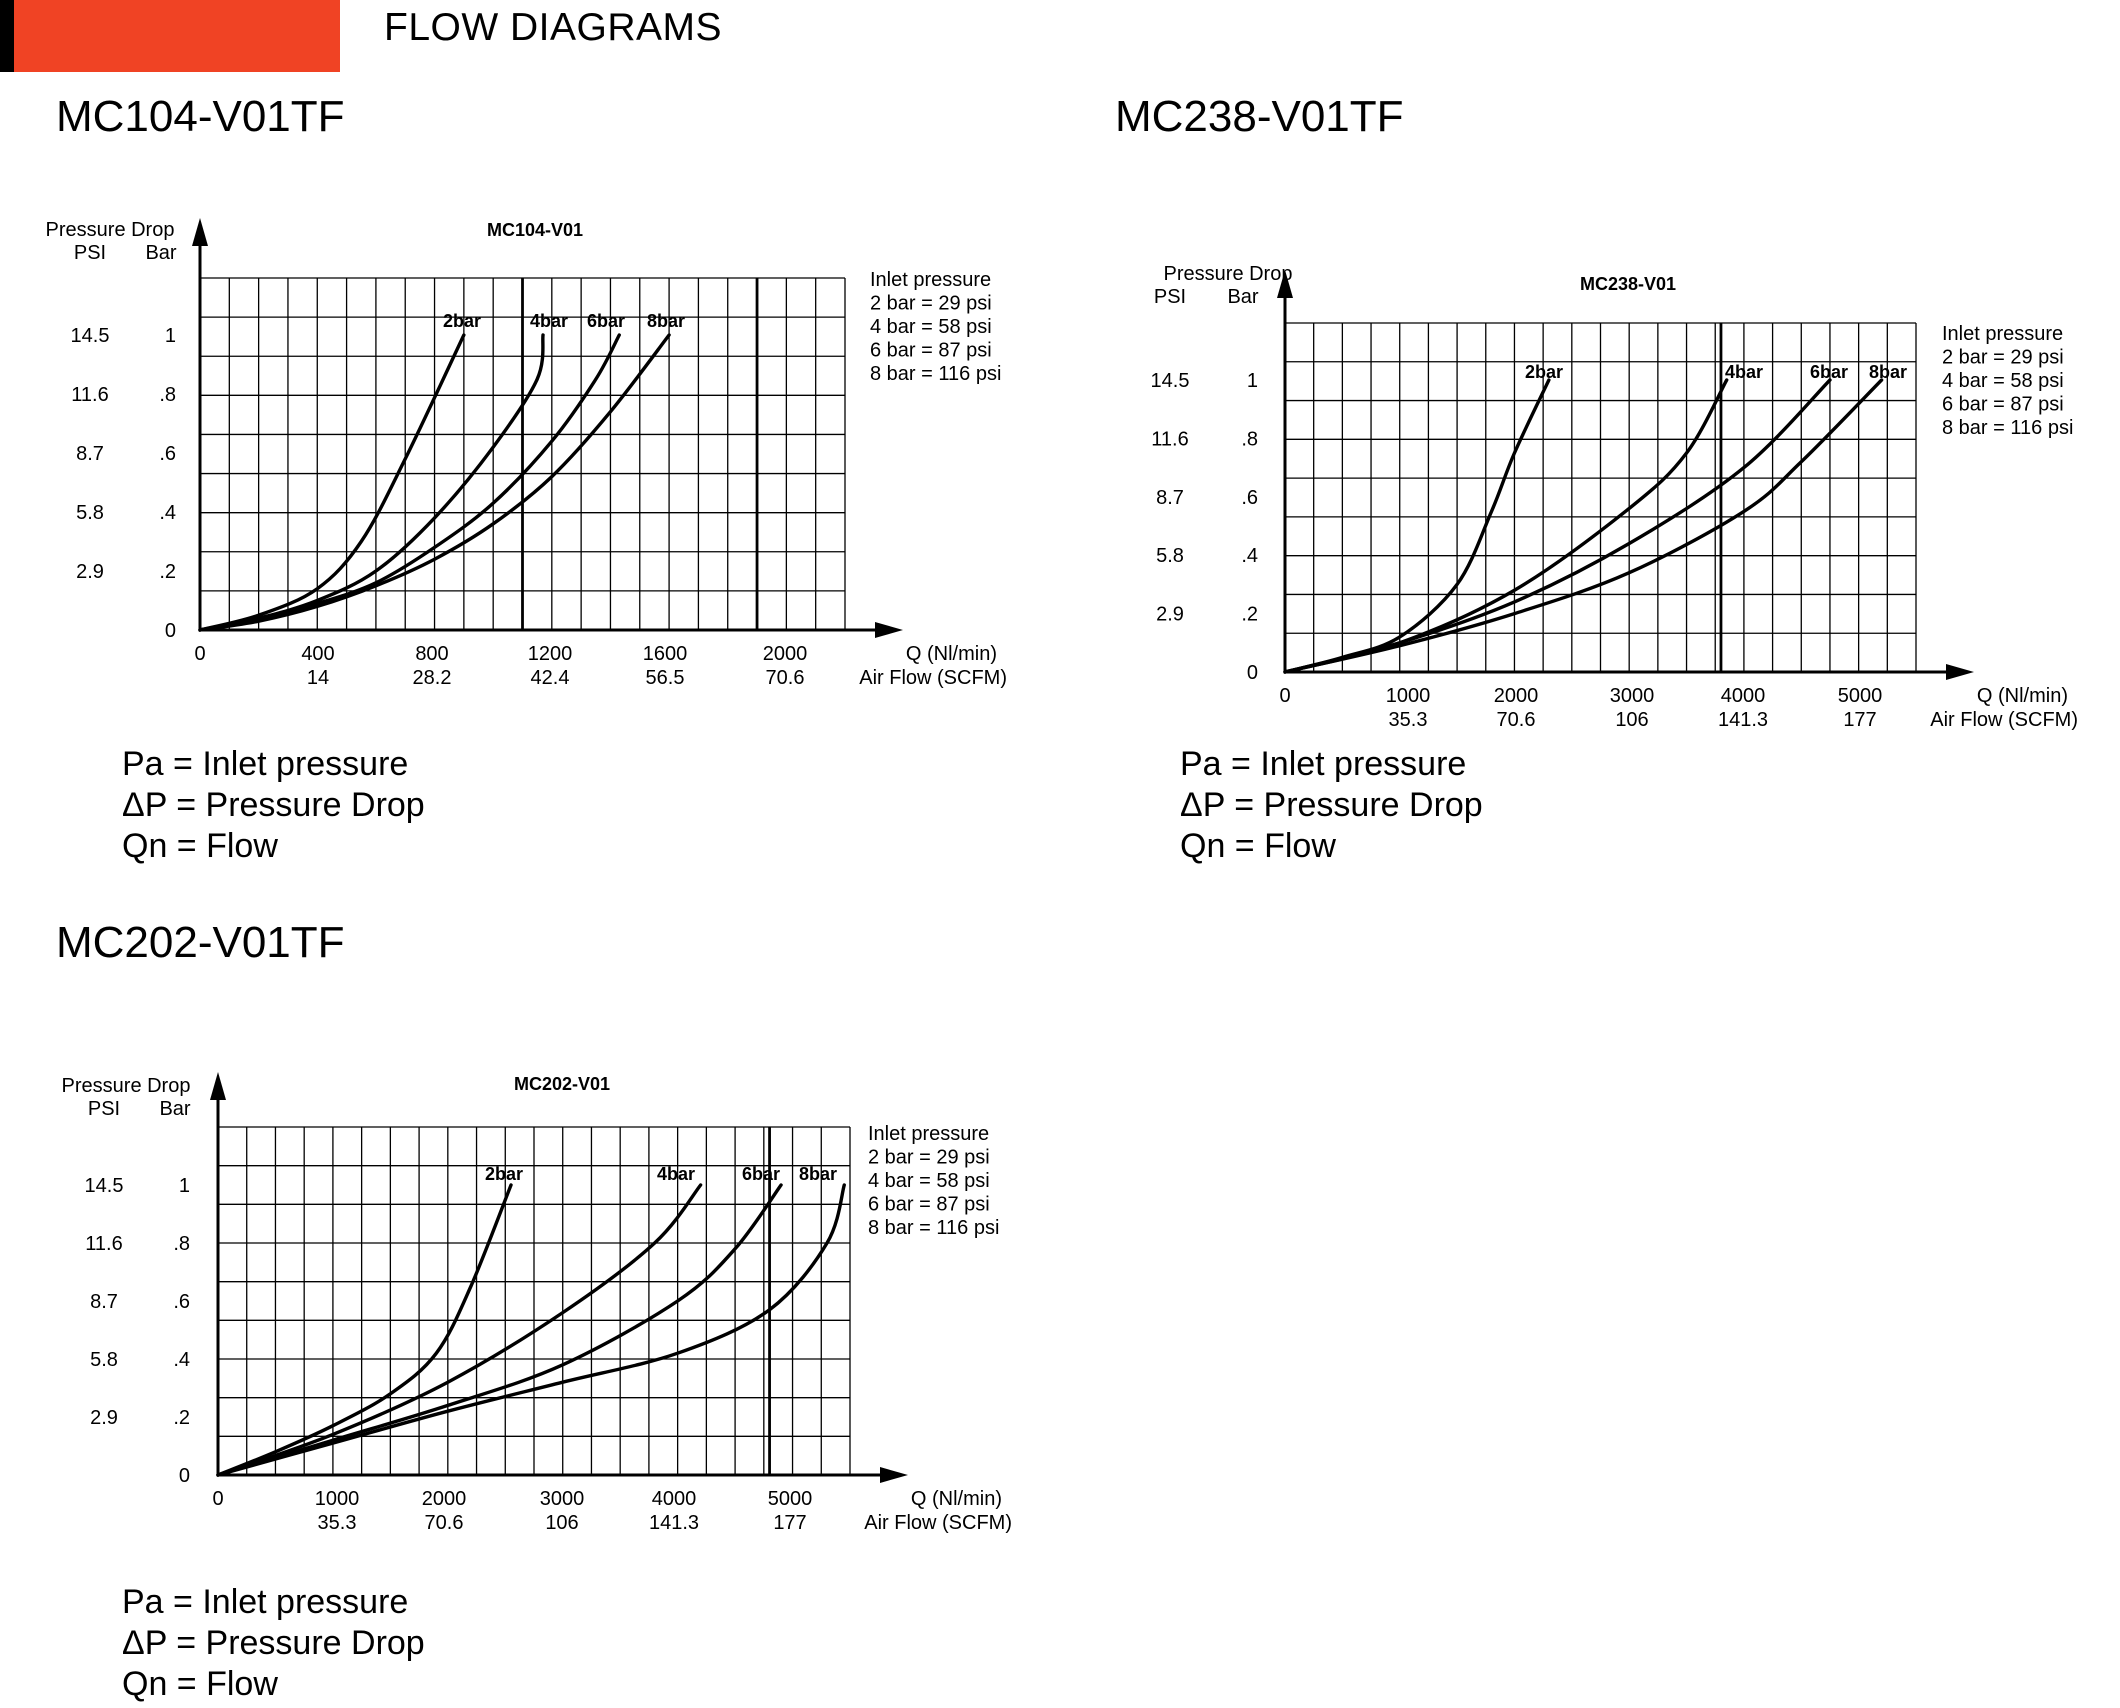  I want to click on x-tick-label-scfm: 28.2, so click(432, 678).